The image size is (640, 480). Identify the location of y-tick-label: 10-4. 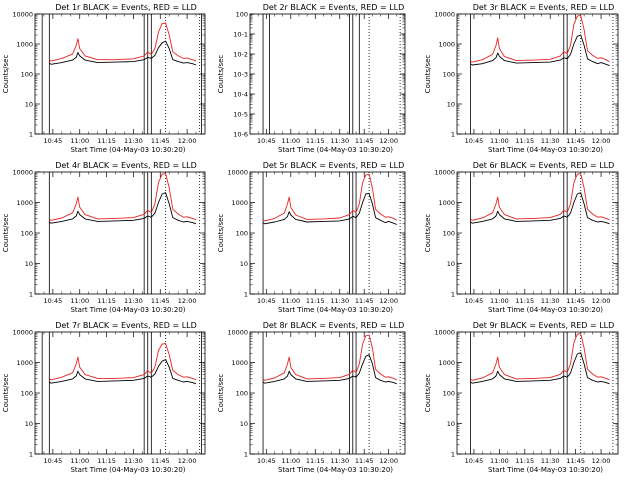
(240, 95).